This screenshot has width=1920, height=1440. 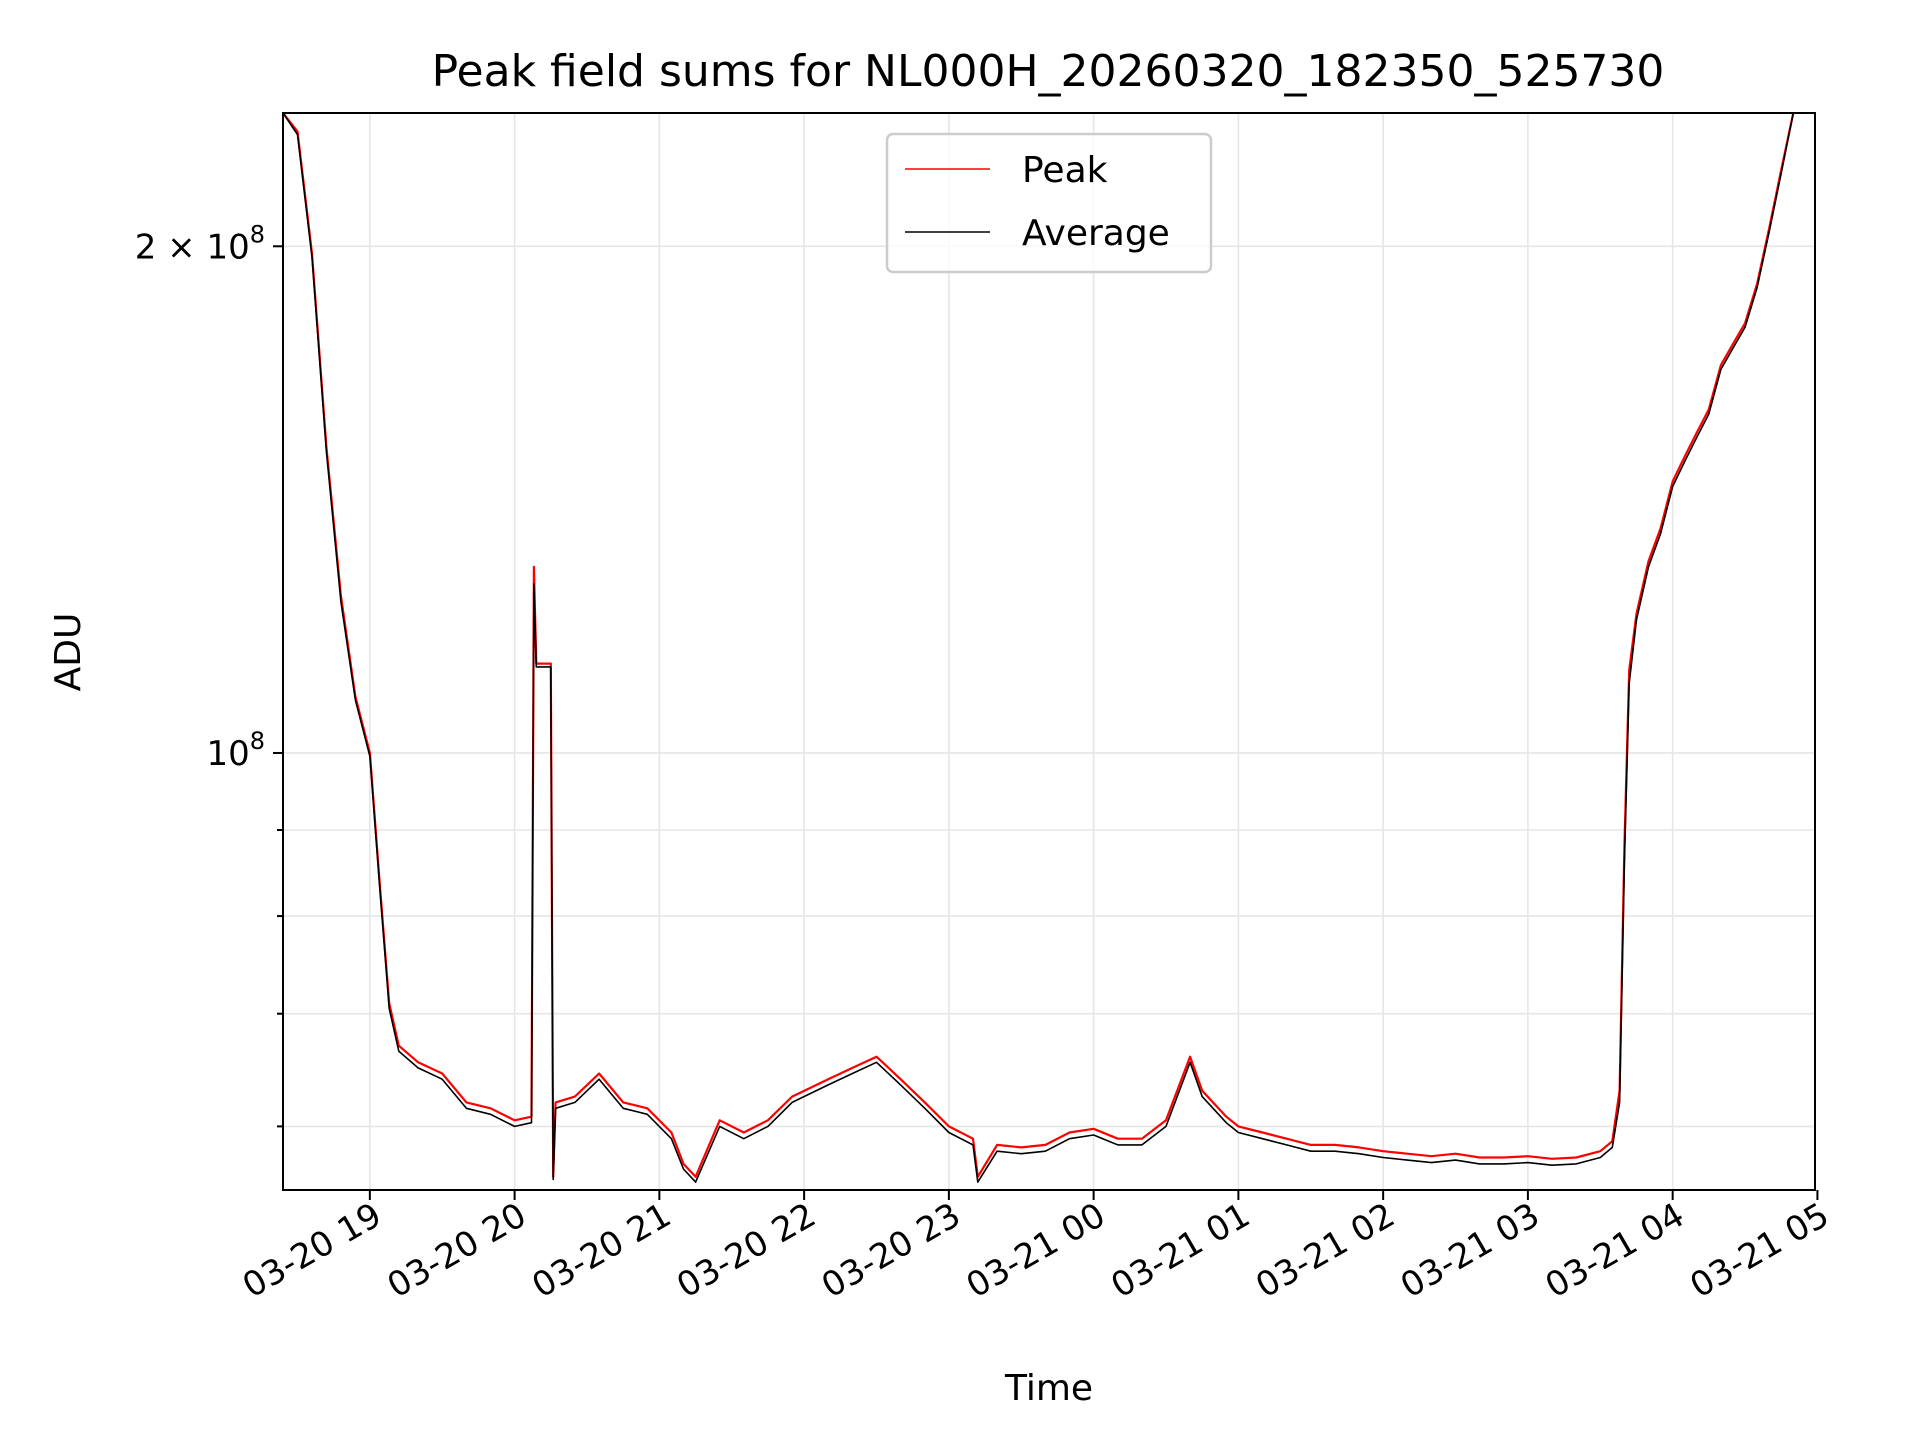 What do you see at coordinates (1096, 233) in the screenshot?
I see `legend-label-average: Average` at bounding box center [1096, 233].